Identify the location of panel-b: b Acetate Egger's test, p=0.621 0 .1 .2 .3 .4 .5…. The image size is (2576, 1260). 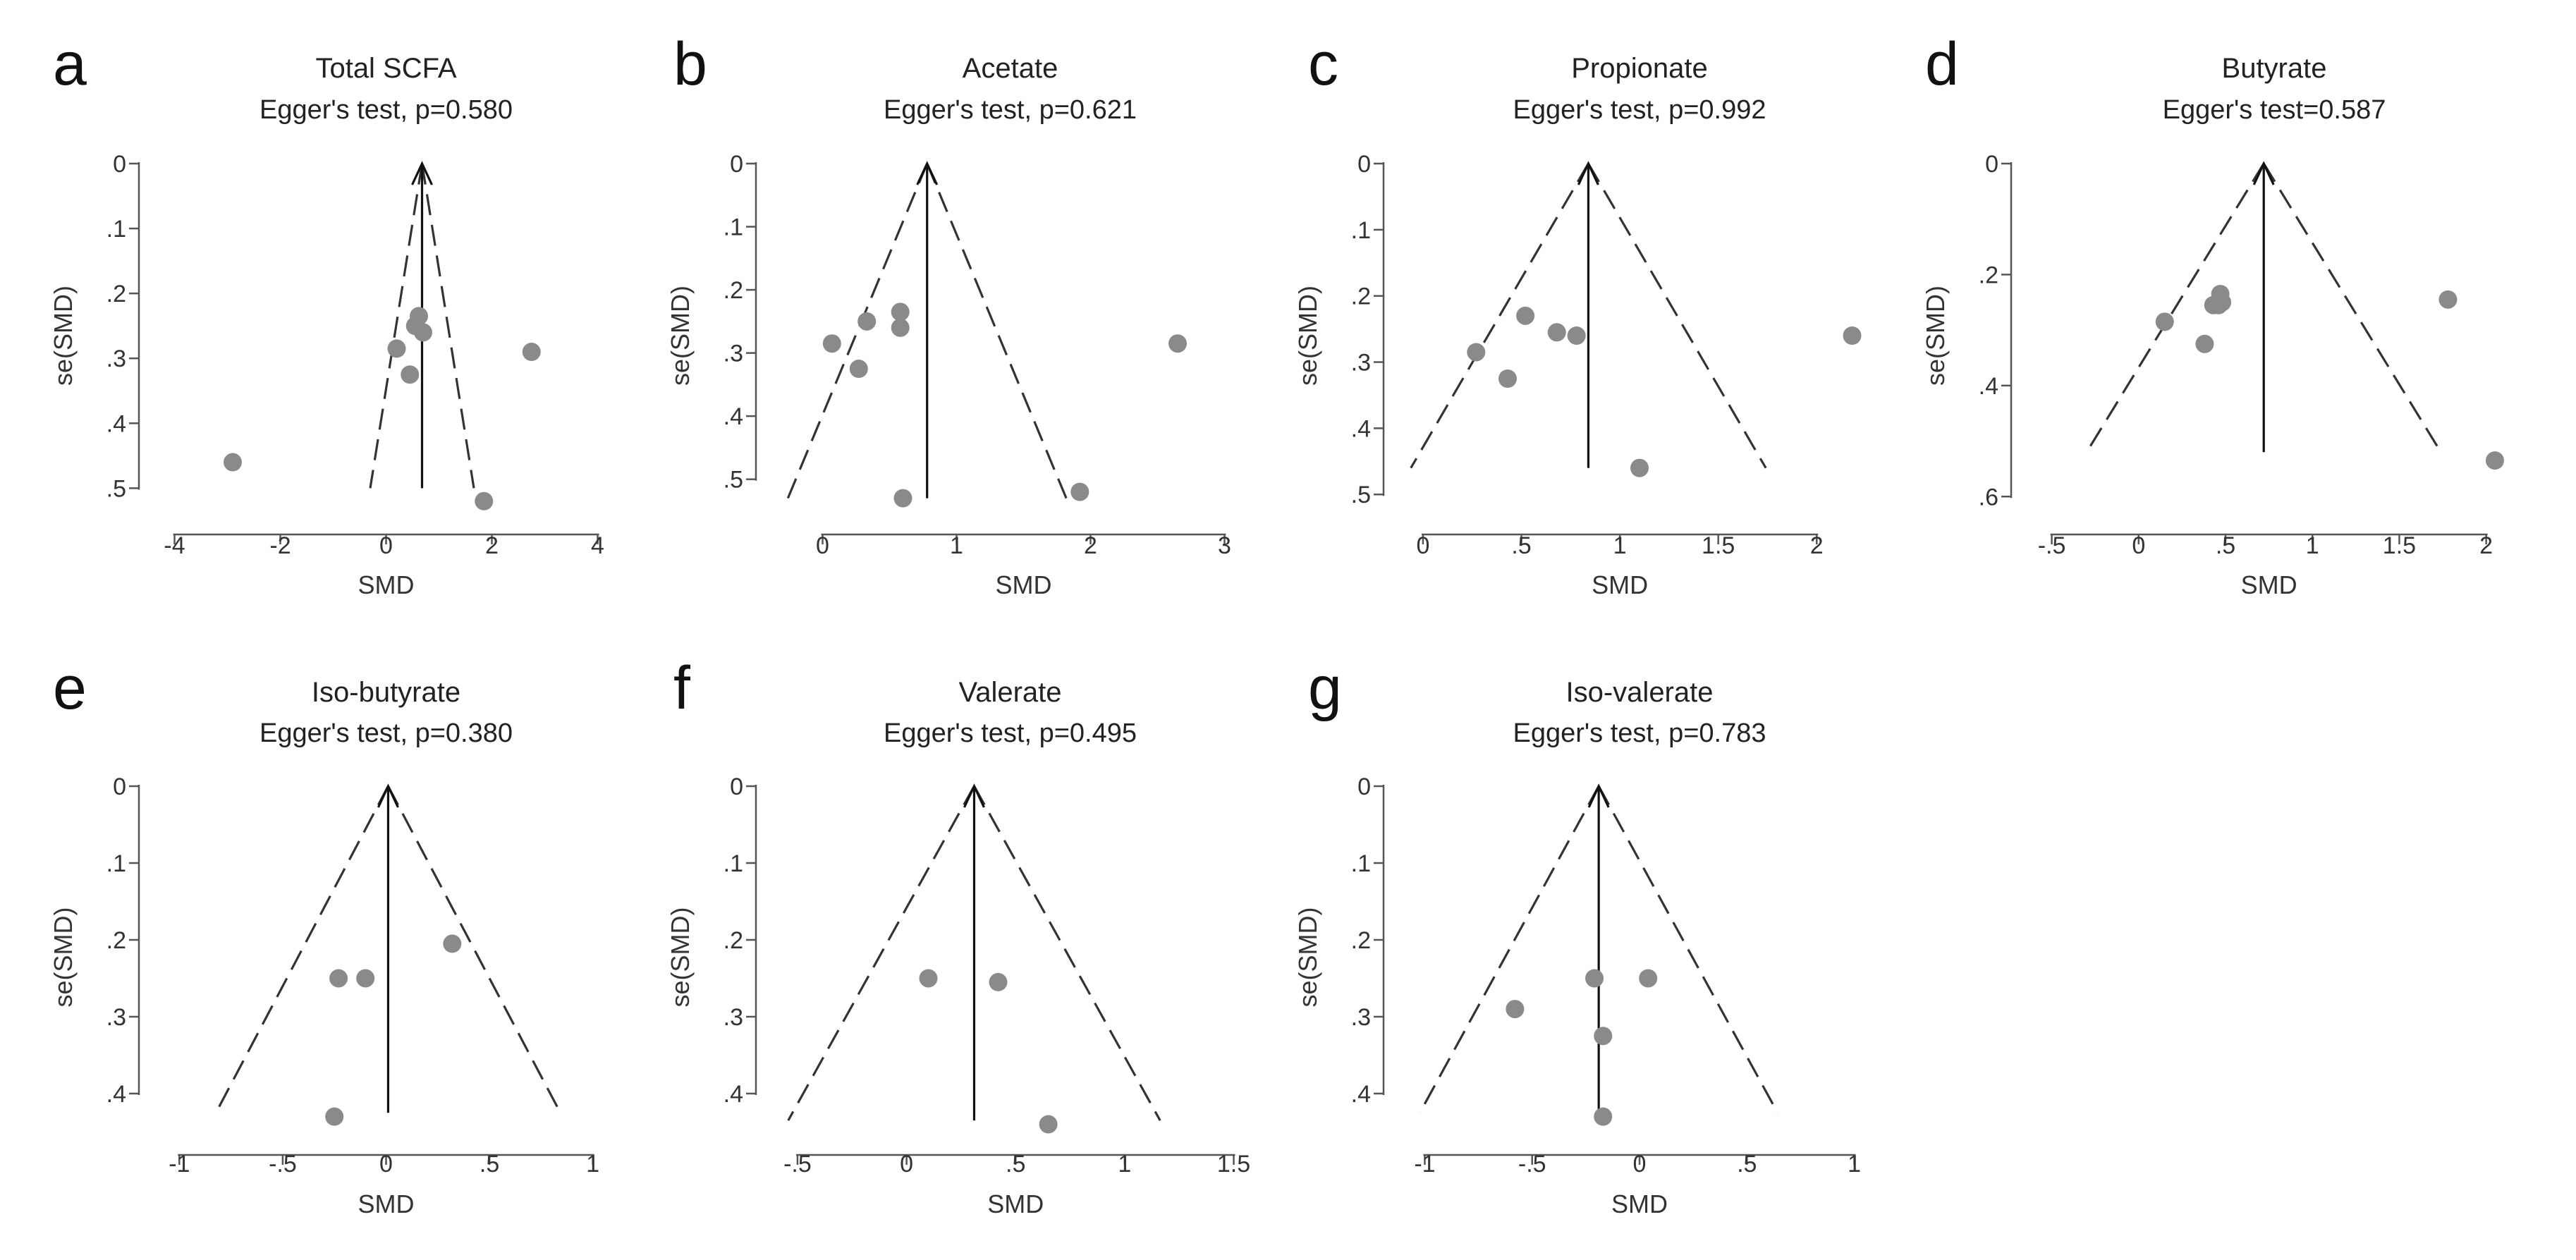
(948, 314).